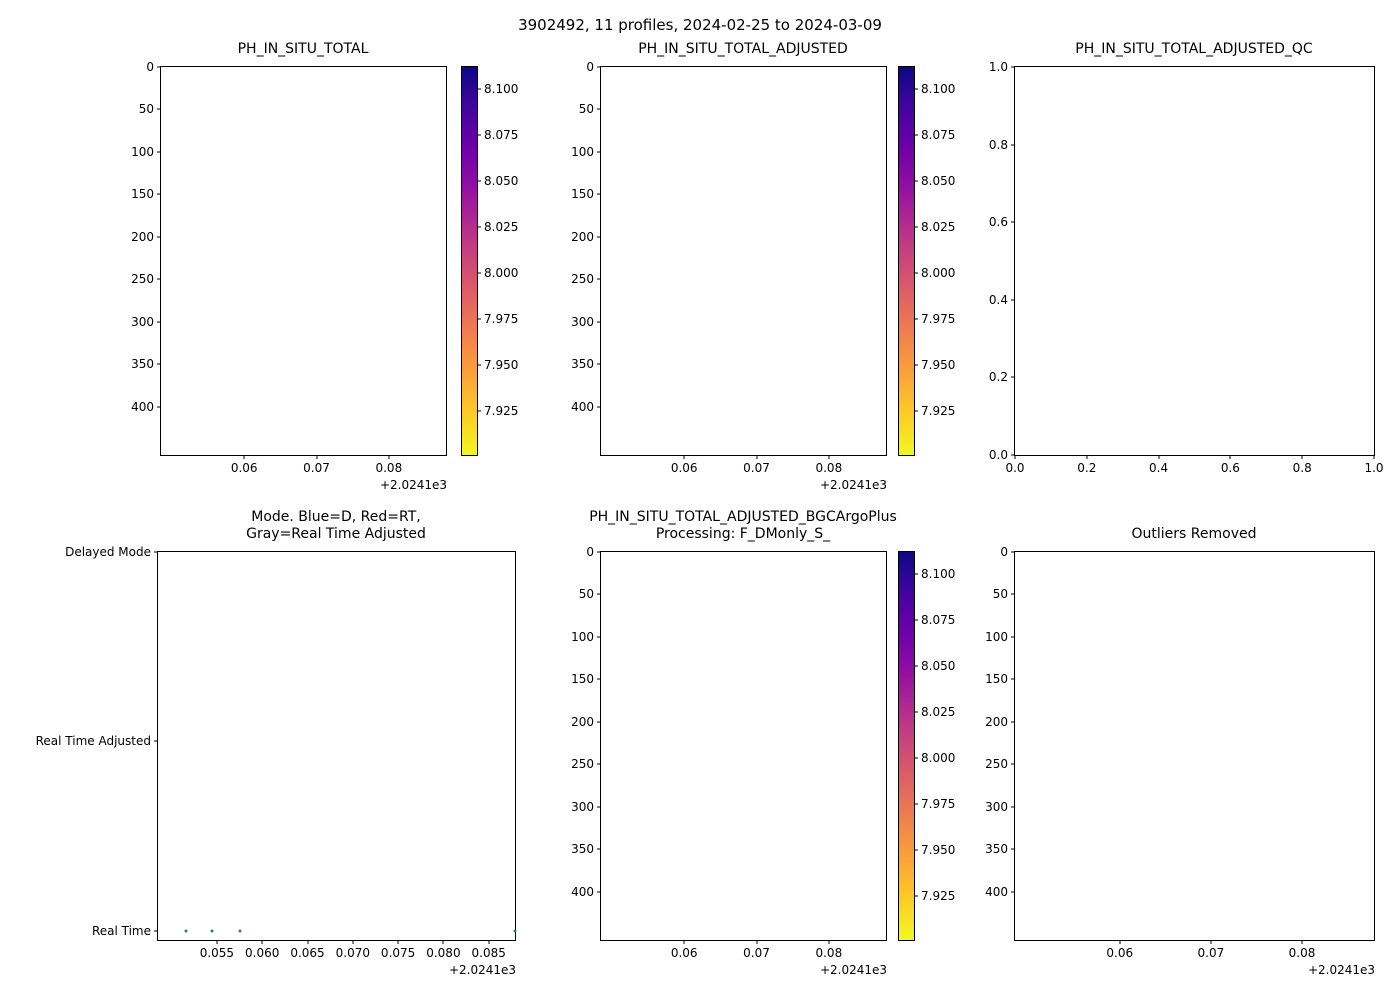 The image size is (1400, 1000). What do you see at coordinates (488, 953) in the screenshot?
I see `x-tick-label: 0.085` at bounding box center [488, 953].